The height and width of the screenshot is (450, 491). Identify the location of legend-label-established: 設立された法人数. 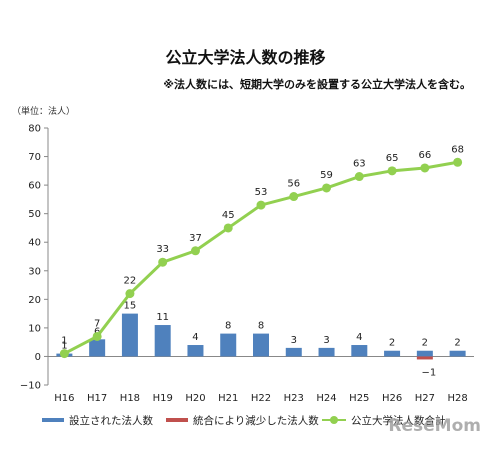
(111, 420).